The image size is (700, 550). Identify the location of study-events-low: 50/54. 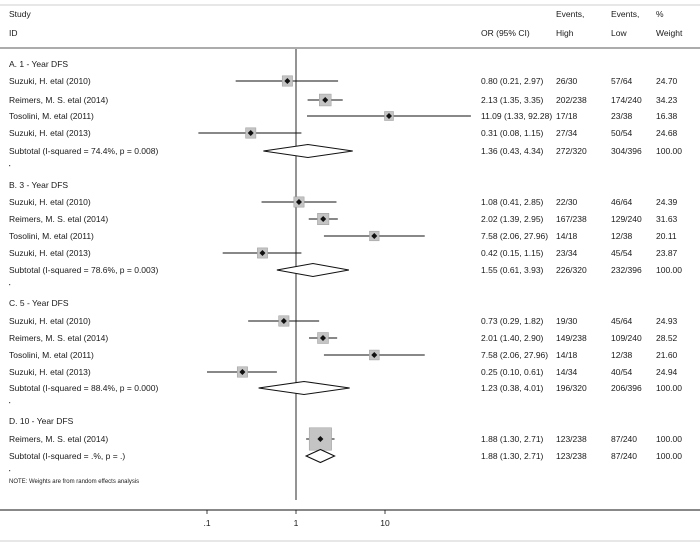
(622, 133).